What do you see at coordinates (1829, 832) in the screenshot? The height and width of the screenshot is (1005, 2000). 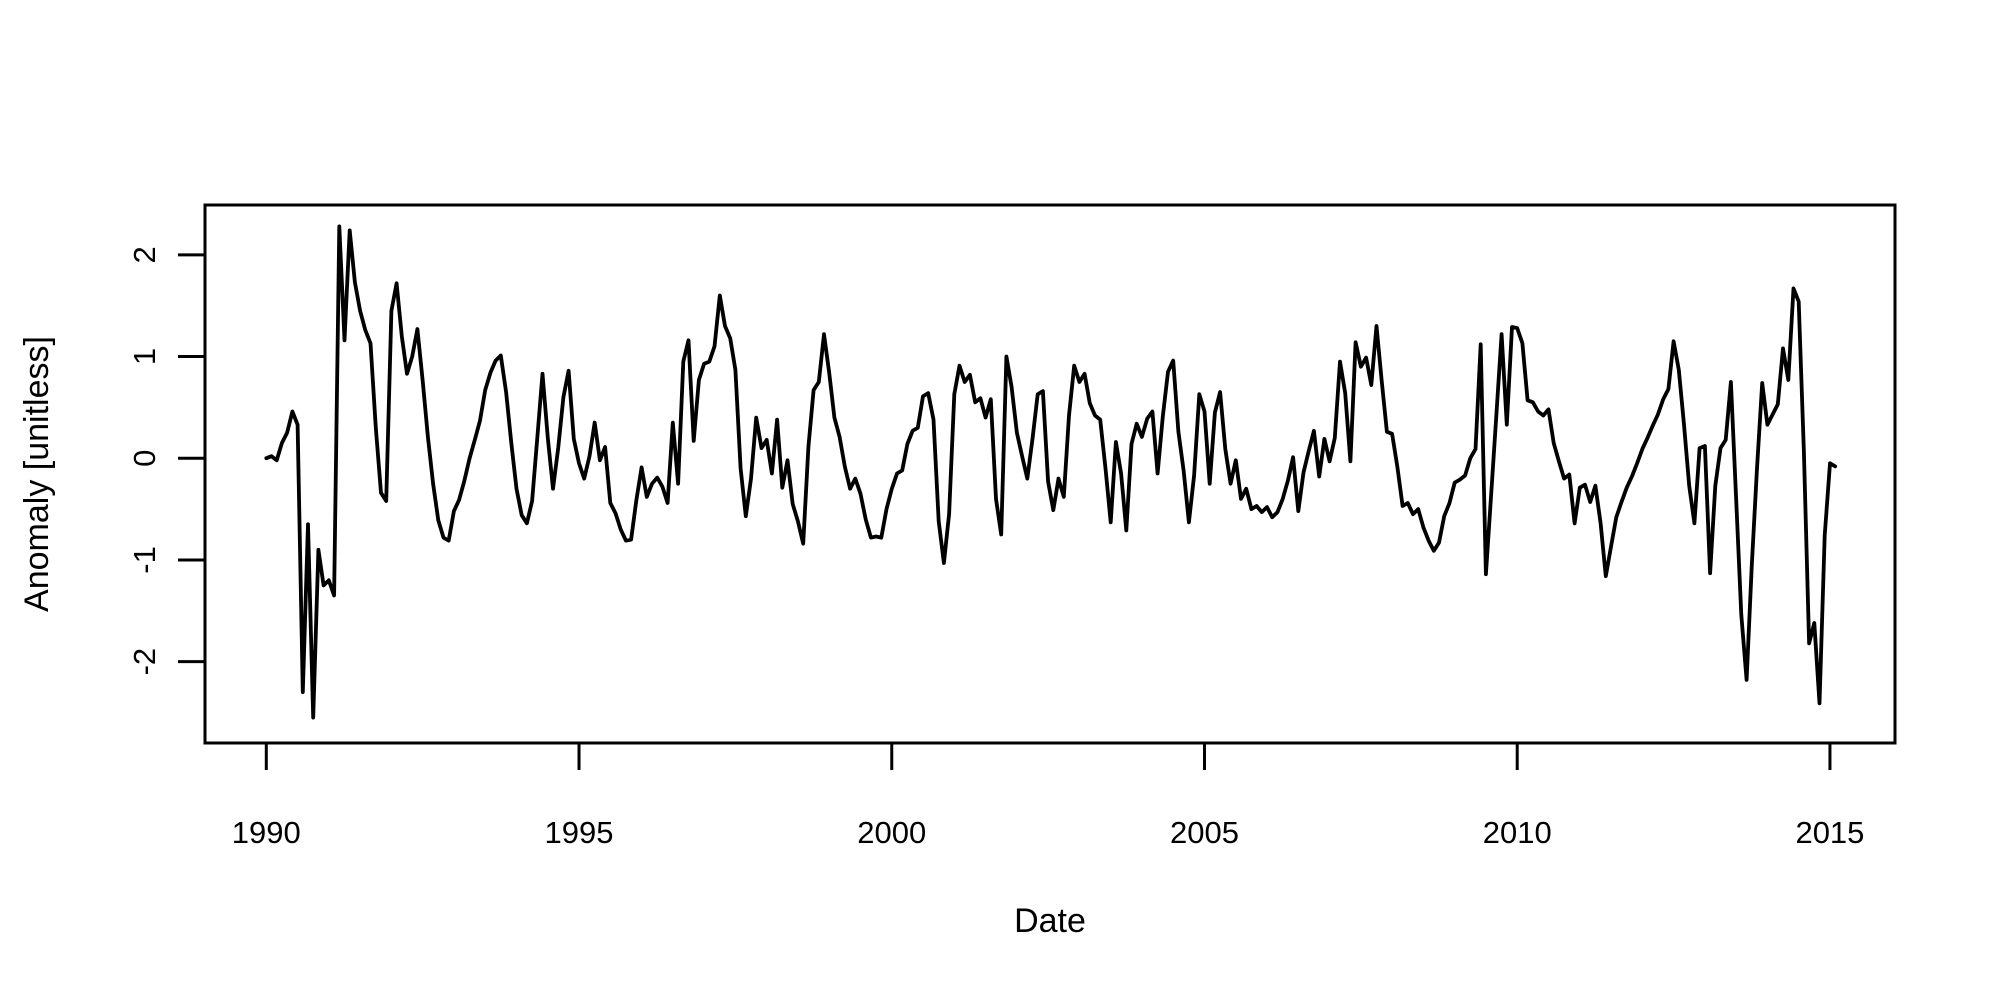 I see `x-tick-label: 2015` at bounding box center [1829, 832].